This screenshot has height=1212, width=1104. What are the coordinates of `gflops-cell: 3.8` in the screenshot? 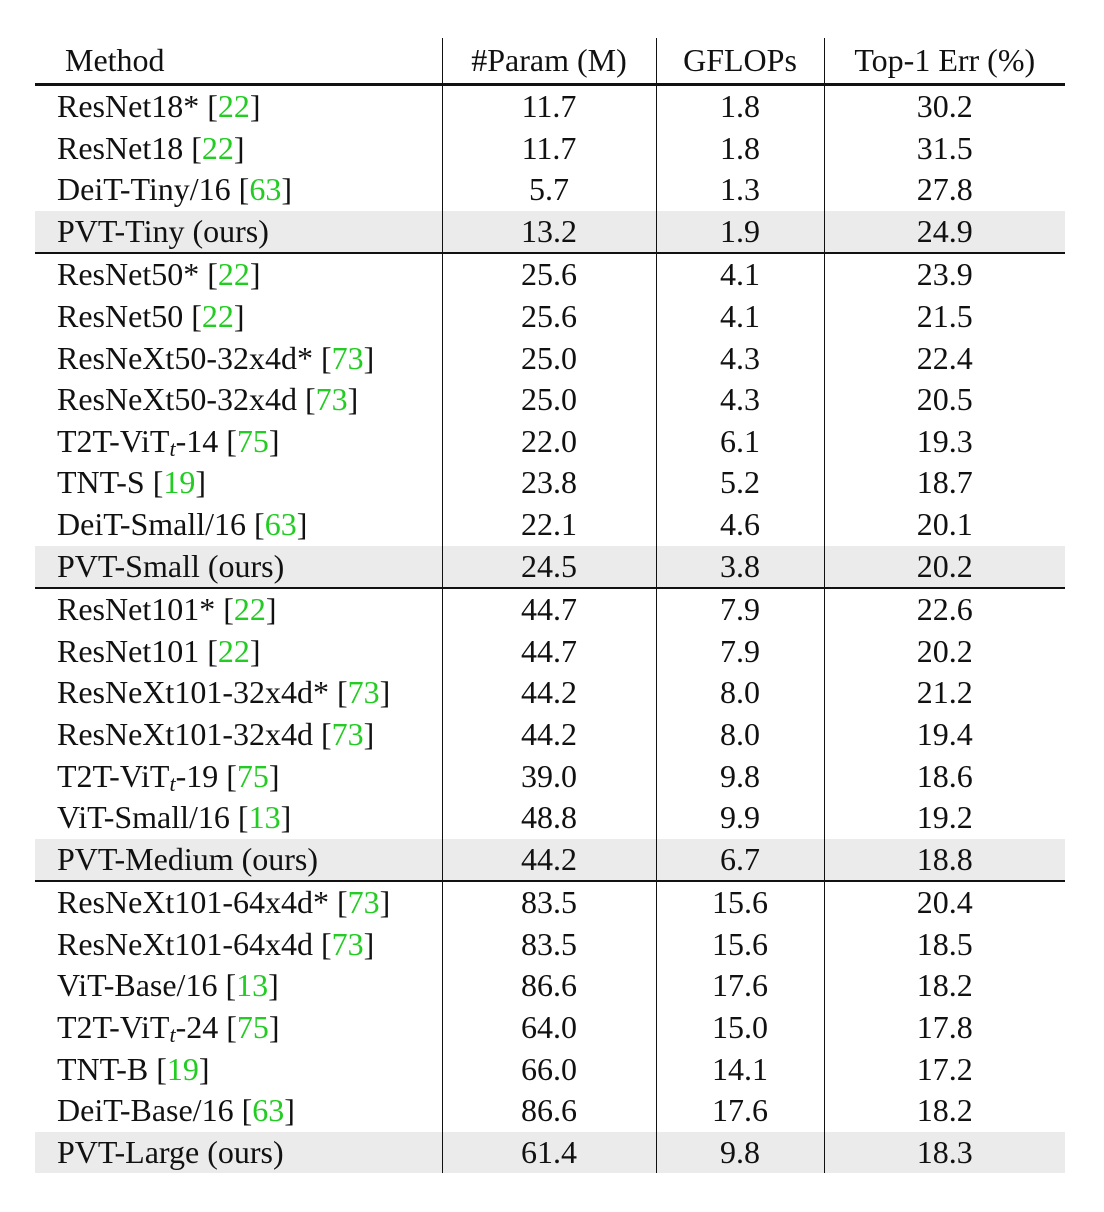 It's located at (740, 567).